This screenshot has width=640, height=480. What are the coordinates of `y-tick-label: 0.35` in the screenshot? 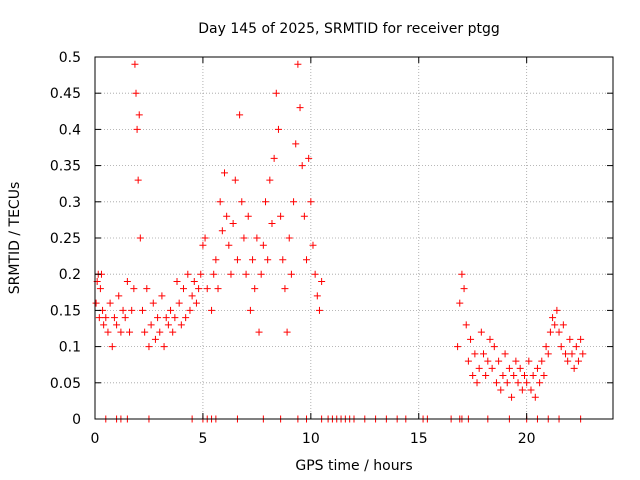 It's located at (65, 167).